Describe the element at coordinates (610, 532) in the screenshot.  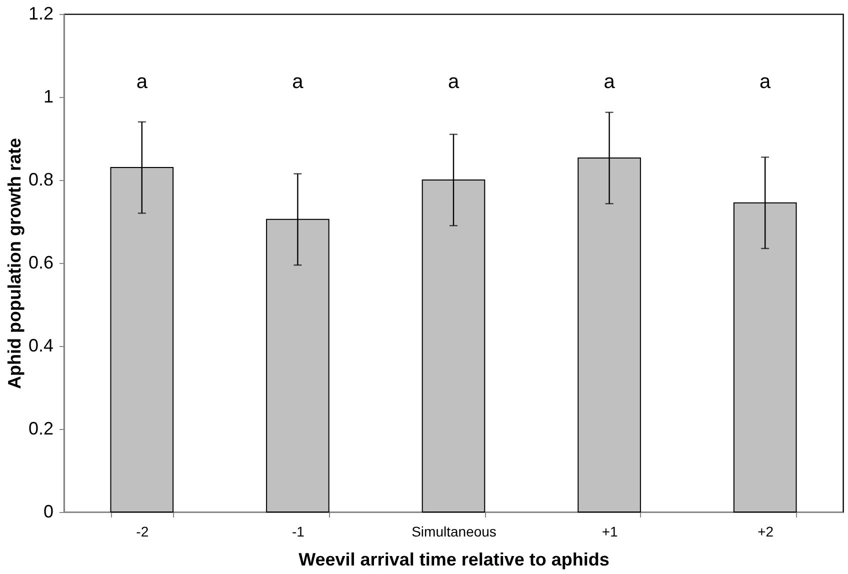
I see `x-tick-label: +1` at that location.